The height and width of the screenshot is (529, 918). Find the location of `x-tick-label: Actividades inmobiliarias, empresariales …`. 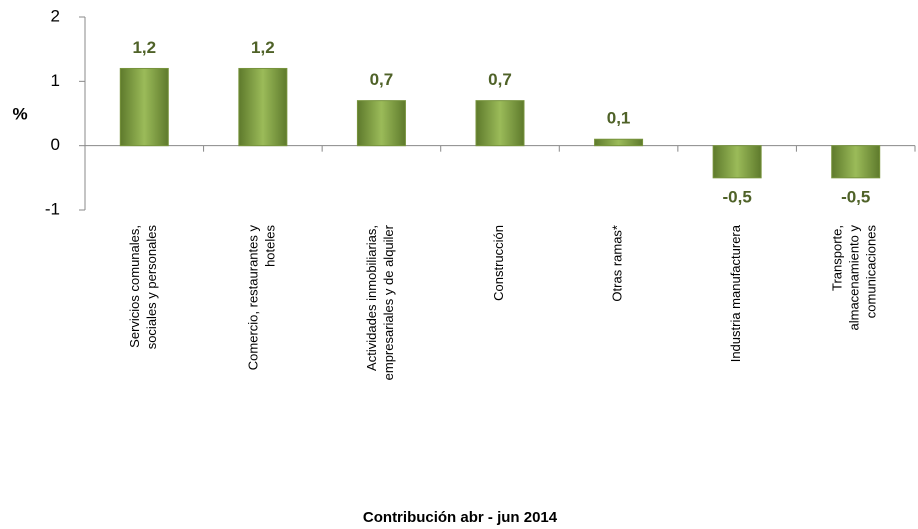

x-tick-label: Actividades inmobiliarias, empresariales … is located at coordinates (380, 302).